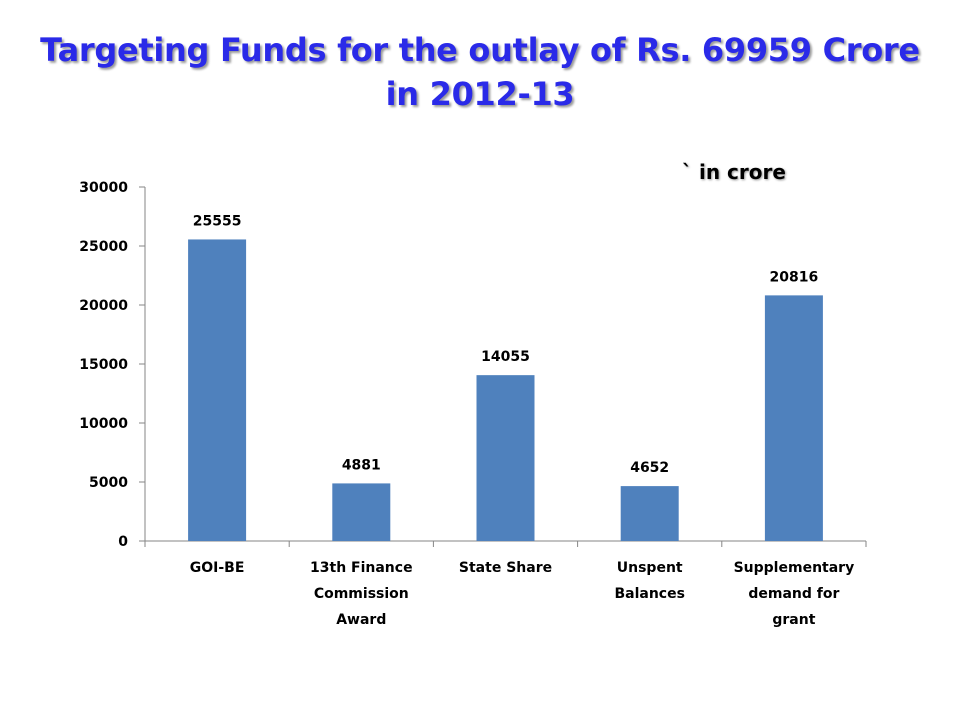 This screenshot has width=960, height=720. Describe the element at coordinates (103, 247) in the screenshot. I see `y-tick-label: 25000` at that location.